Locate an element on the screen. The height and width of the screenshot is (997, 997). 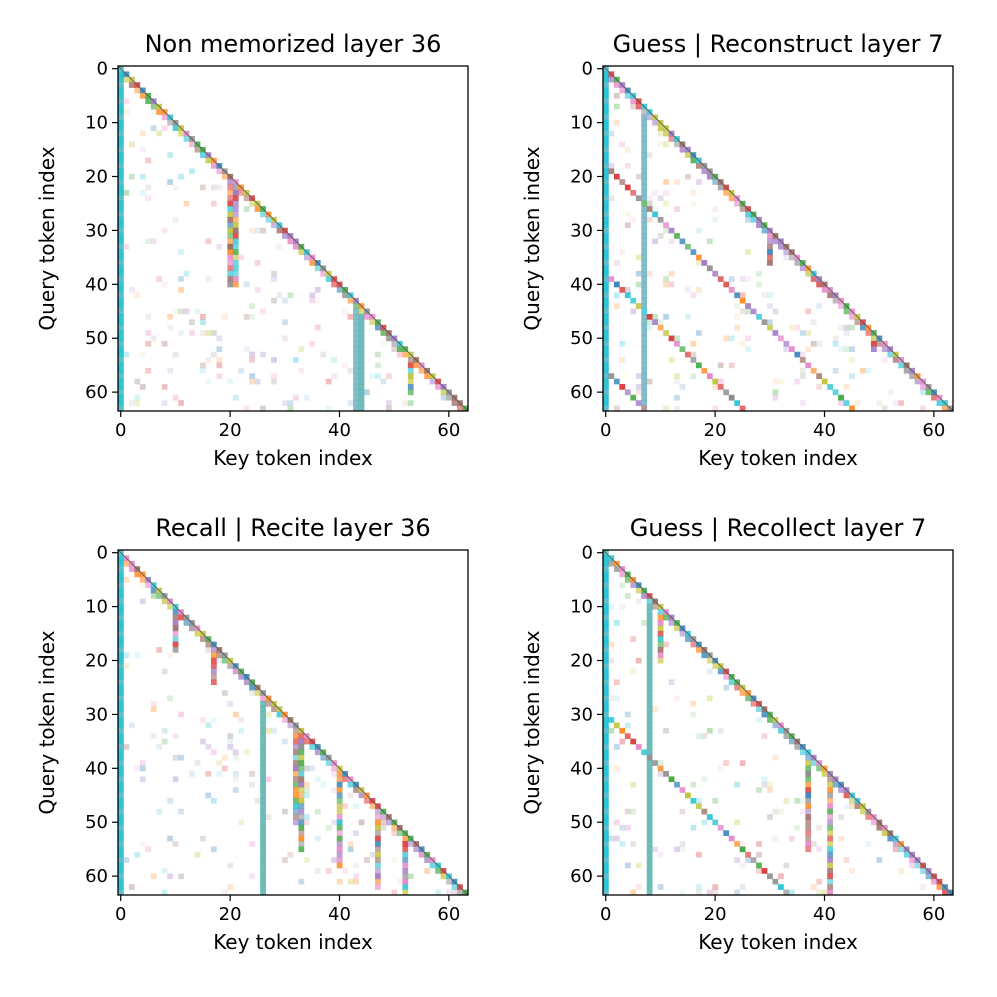
plot-frame is located at coordinates (293, 722).